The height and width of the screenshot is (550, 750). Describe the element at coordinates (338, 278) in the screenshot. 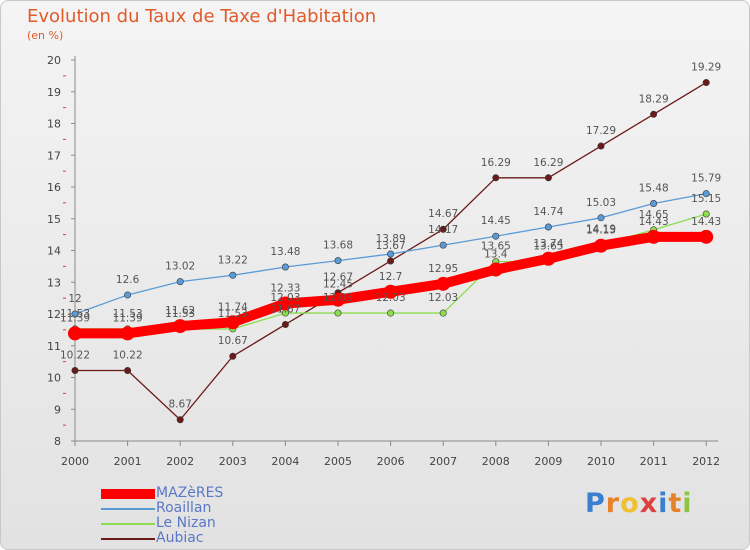

I see `data-label: 12.67` at that location.